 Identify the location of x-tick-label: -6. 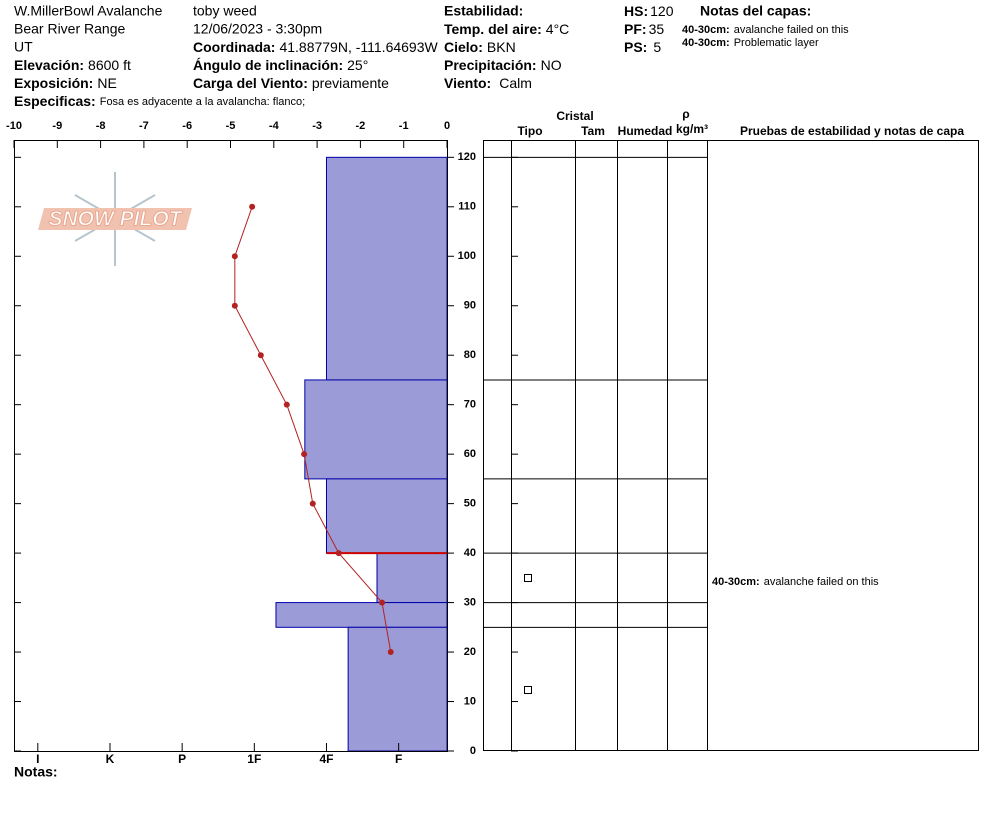
(187, 126).